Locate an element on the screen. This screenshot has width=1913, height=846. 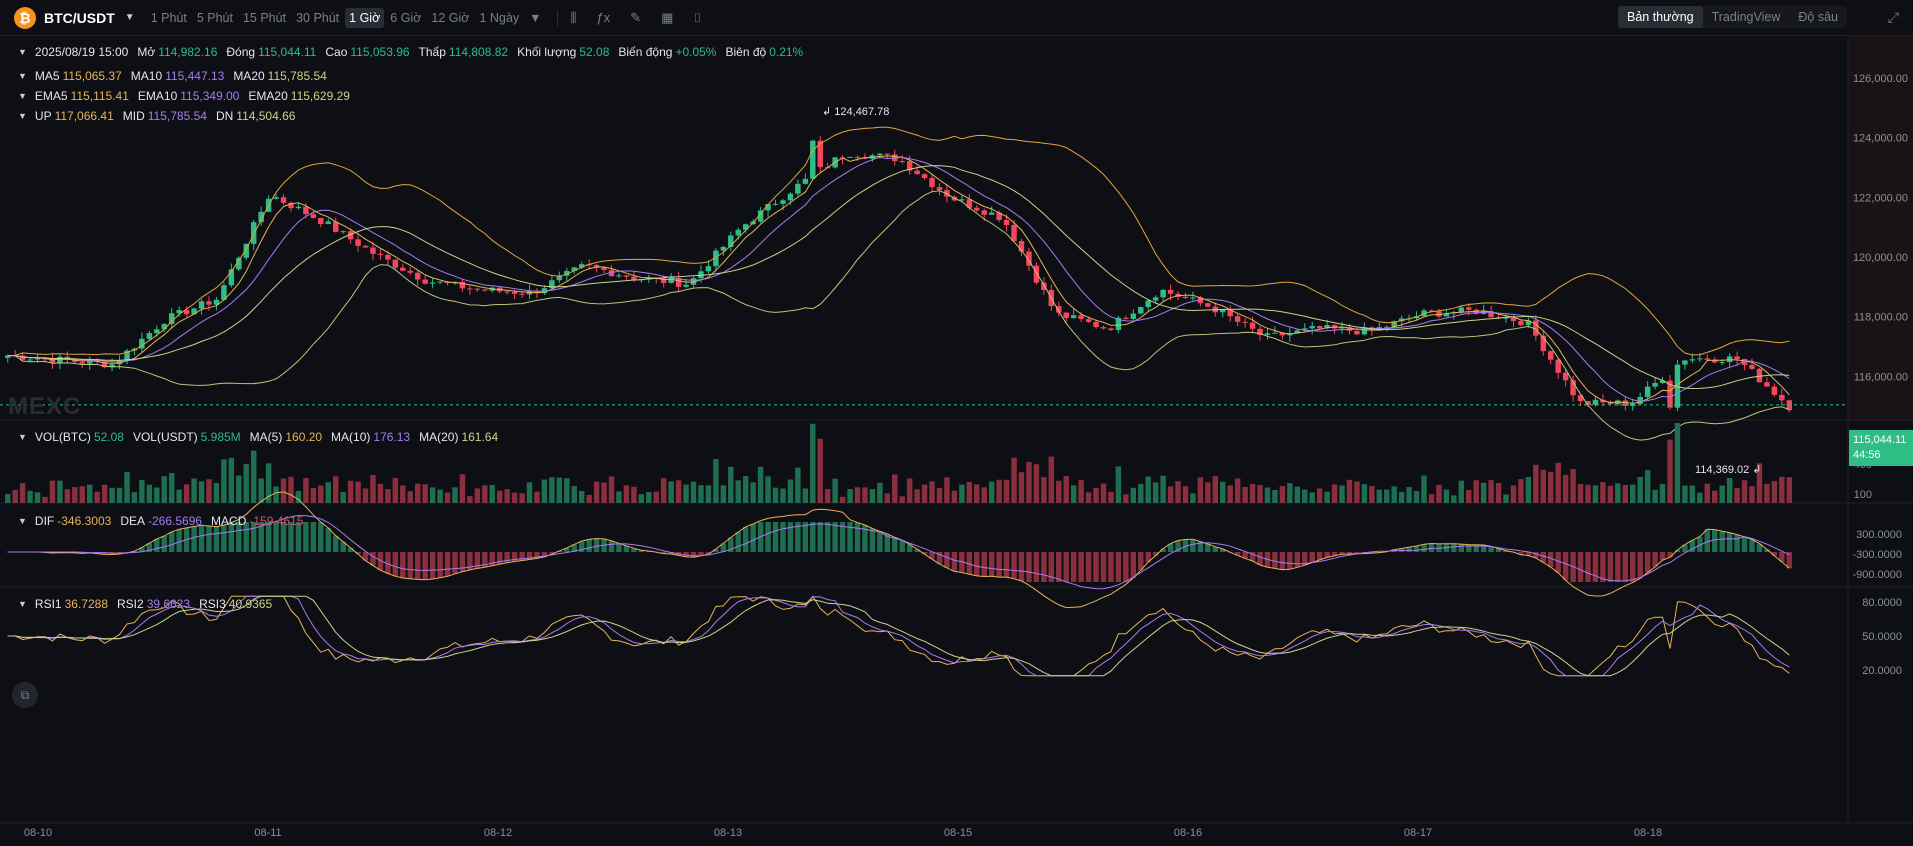
view-depth-button: Độ sâu is located at coordinates (1818, 17).